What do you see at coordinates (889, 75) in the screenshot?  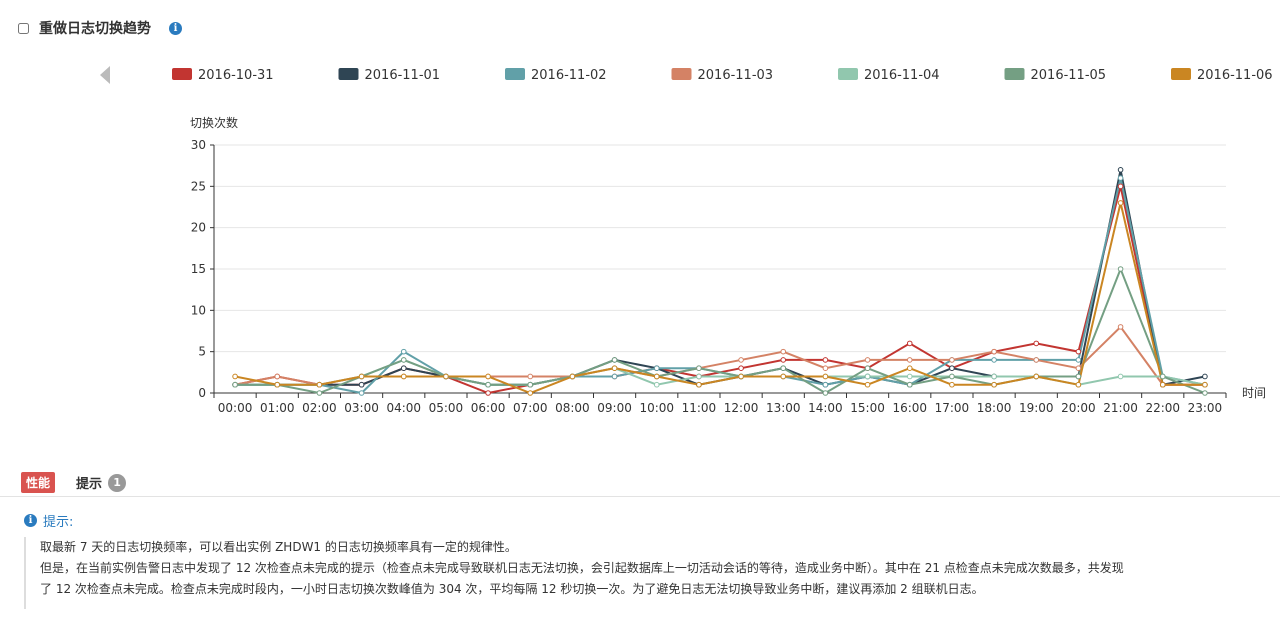 I see `legend-item: 2016-11-04` at bounding box center [889, 75].